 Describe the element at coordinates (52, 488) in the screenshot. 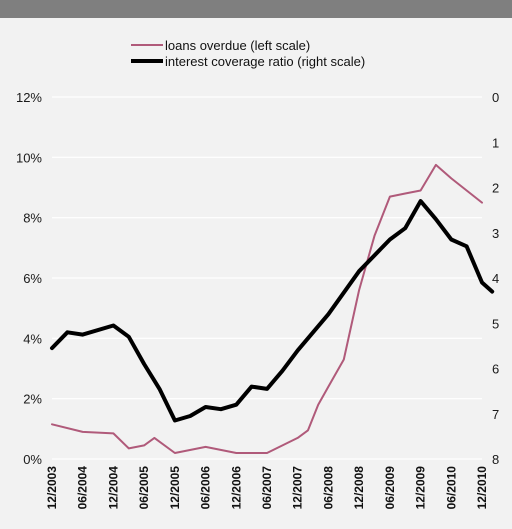

I see `x-tick-label: 12/2003` at that location.